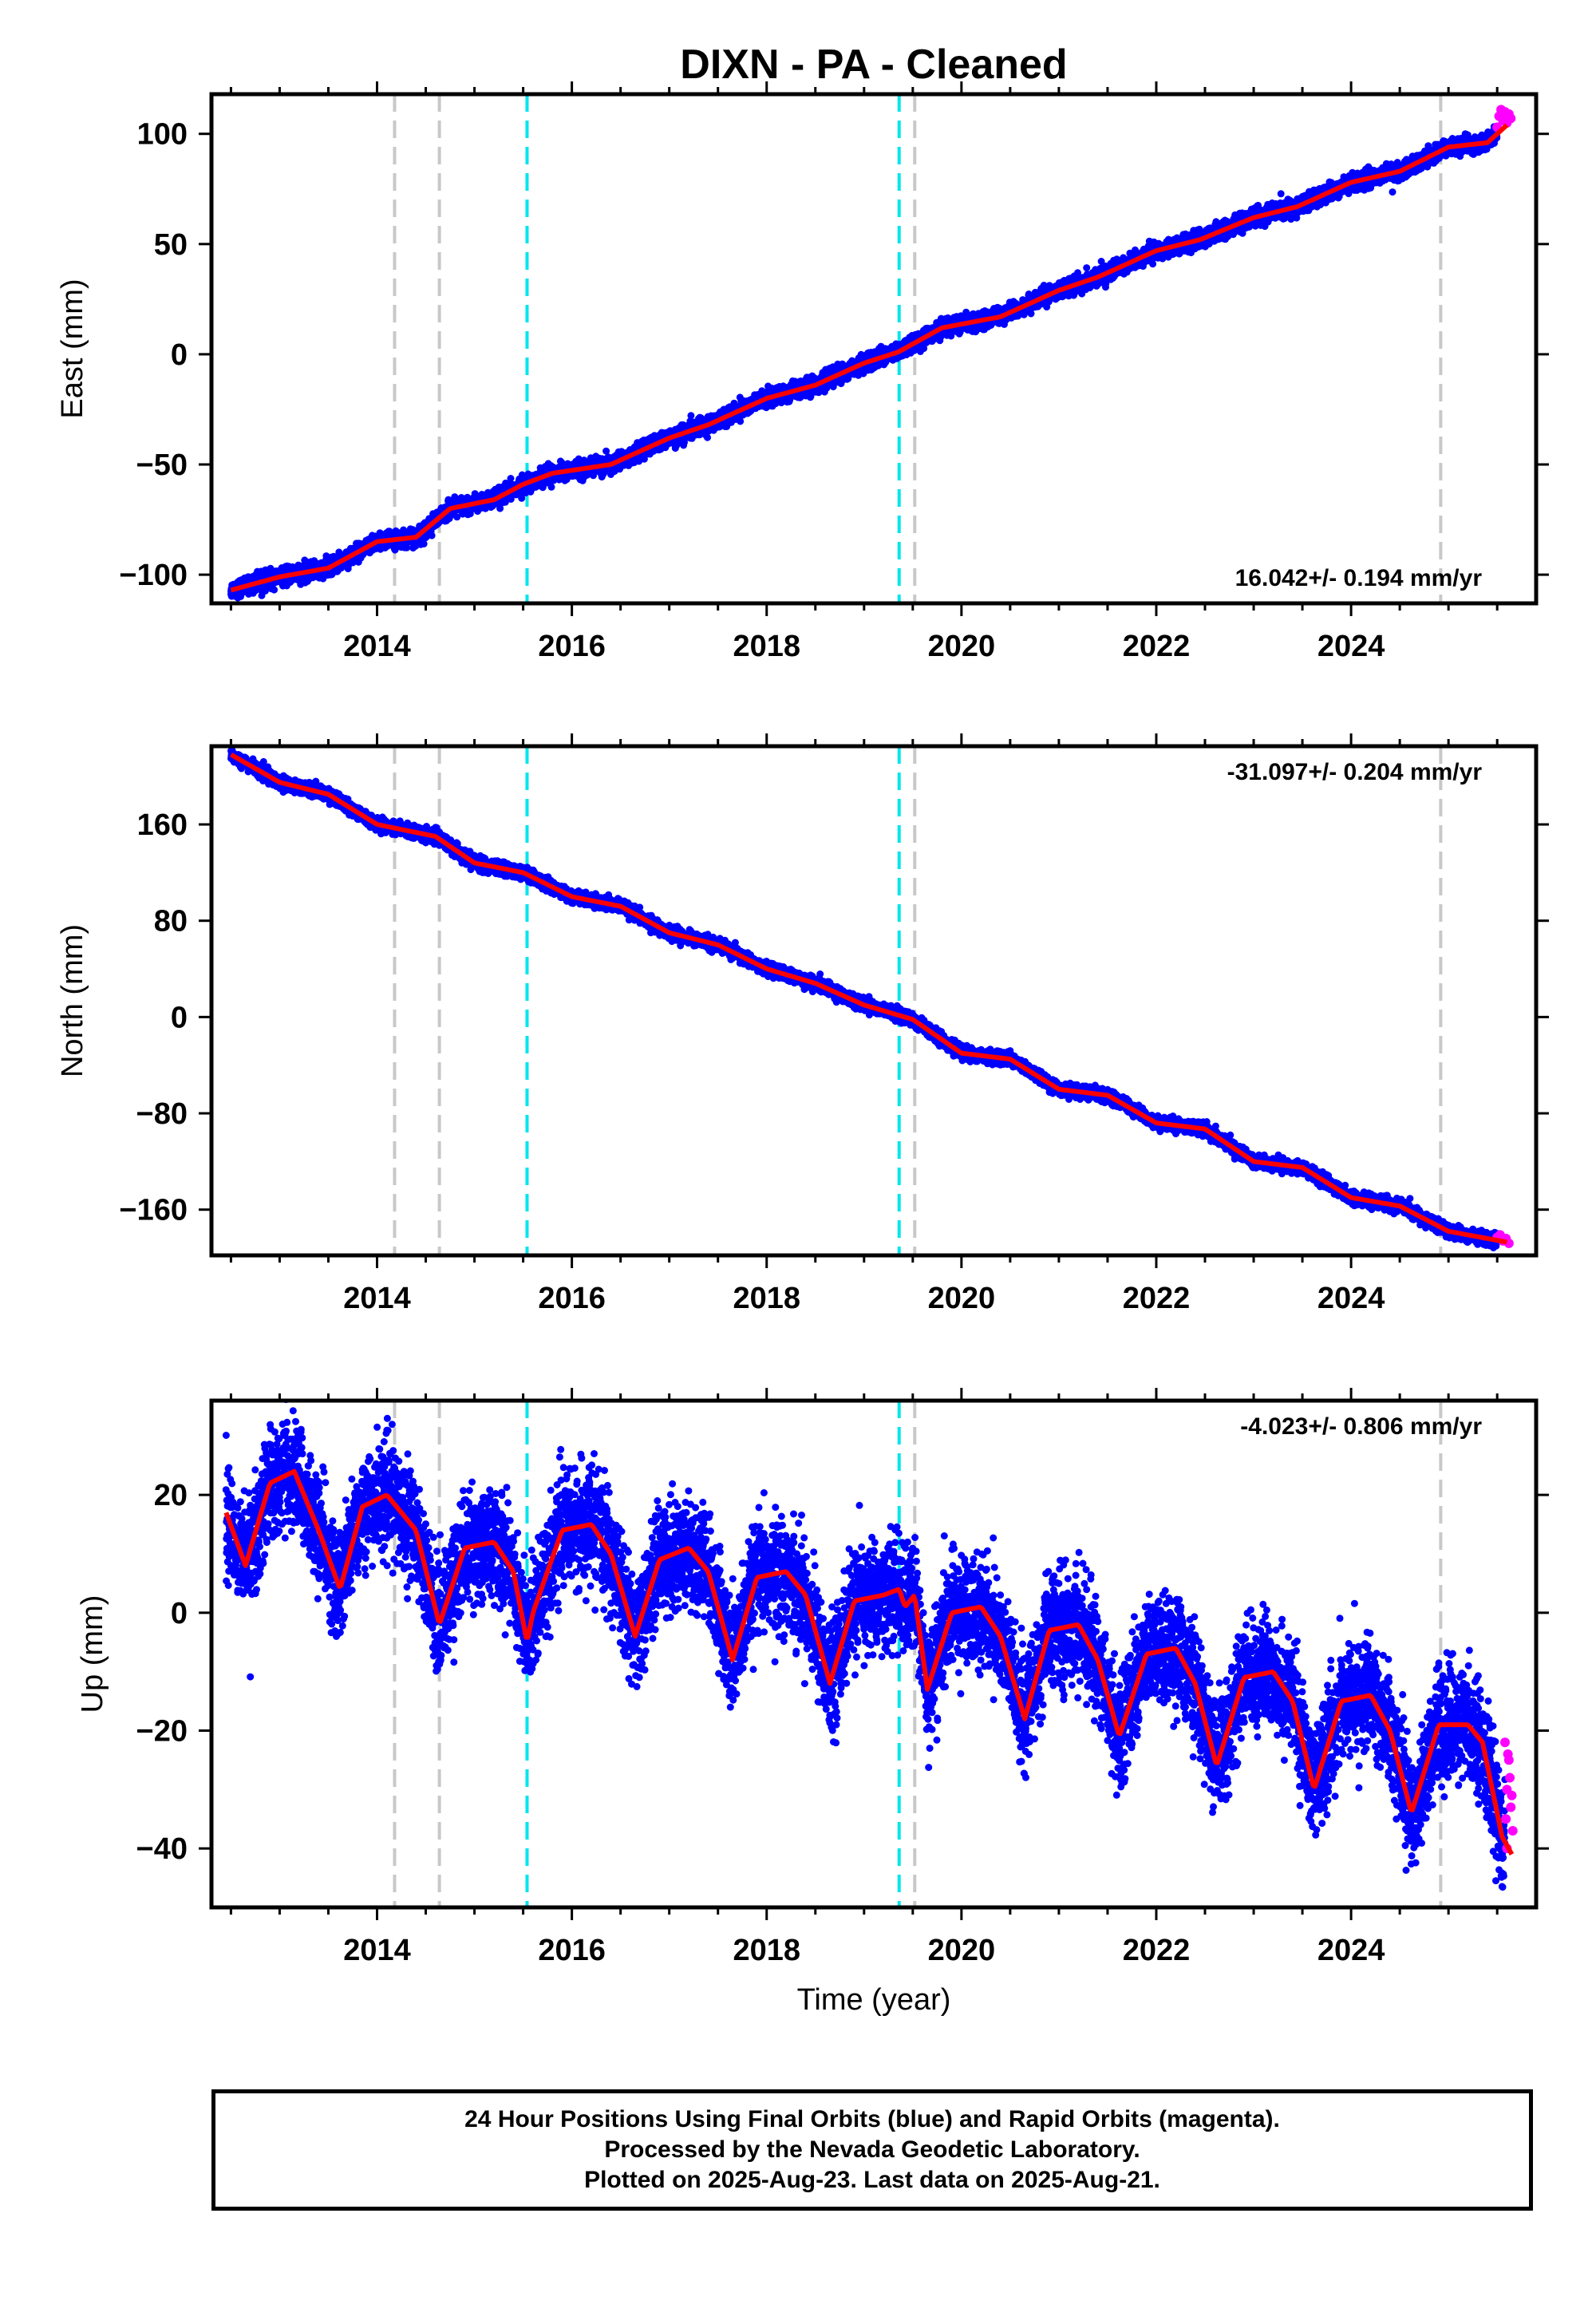  I want to click on y-axis-label: North (mm), so click(72, 1001).